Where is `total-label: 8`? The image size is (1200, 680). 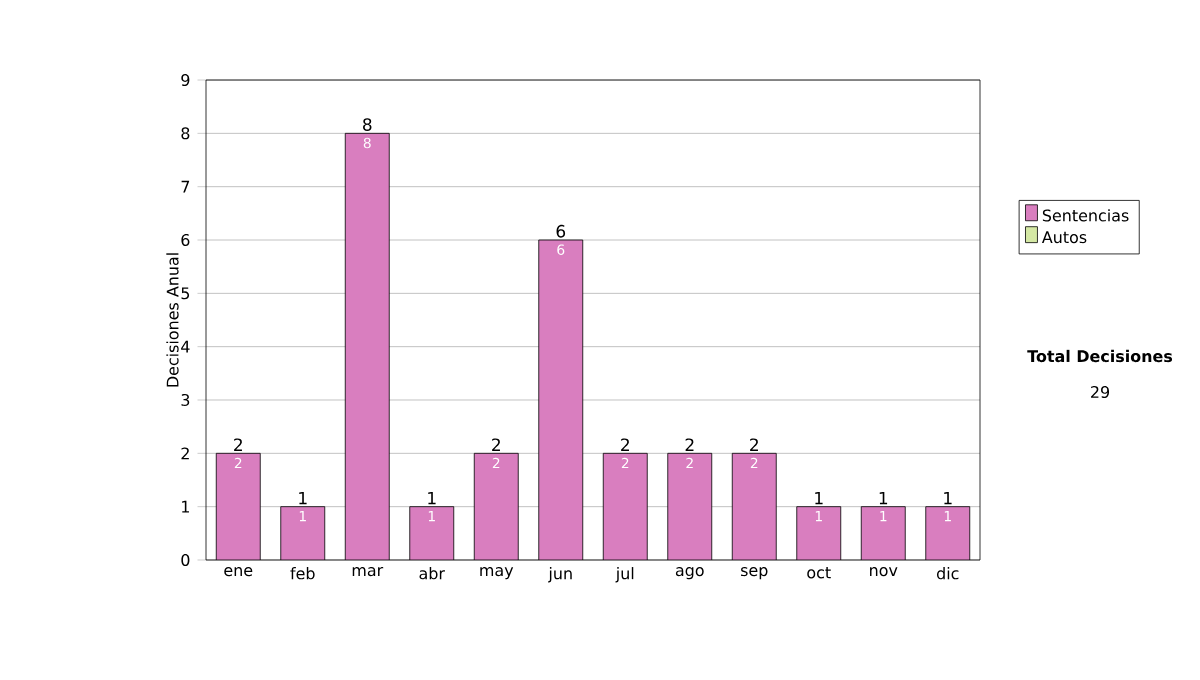 total-label: 8 is located at coordinates (367, 124).